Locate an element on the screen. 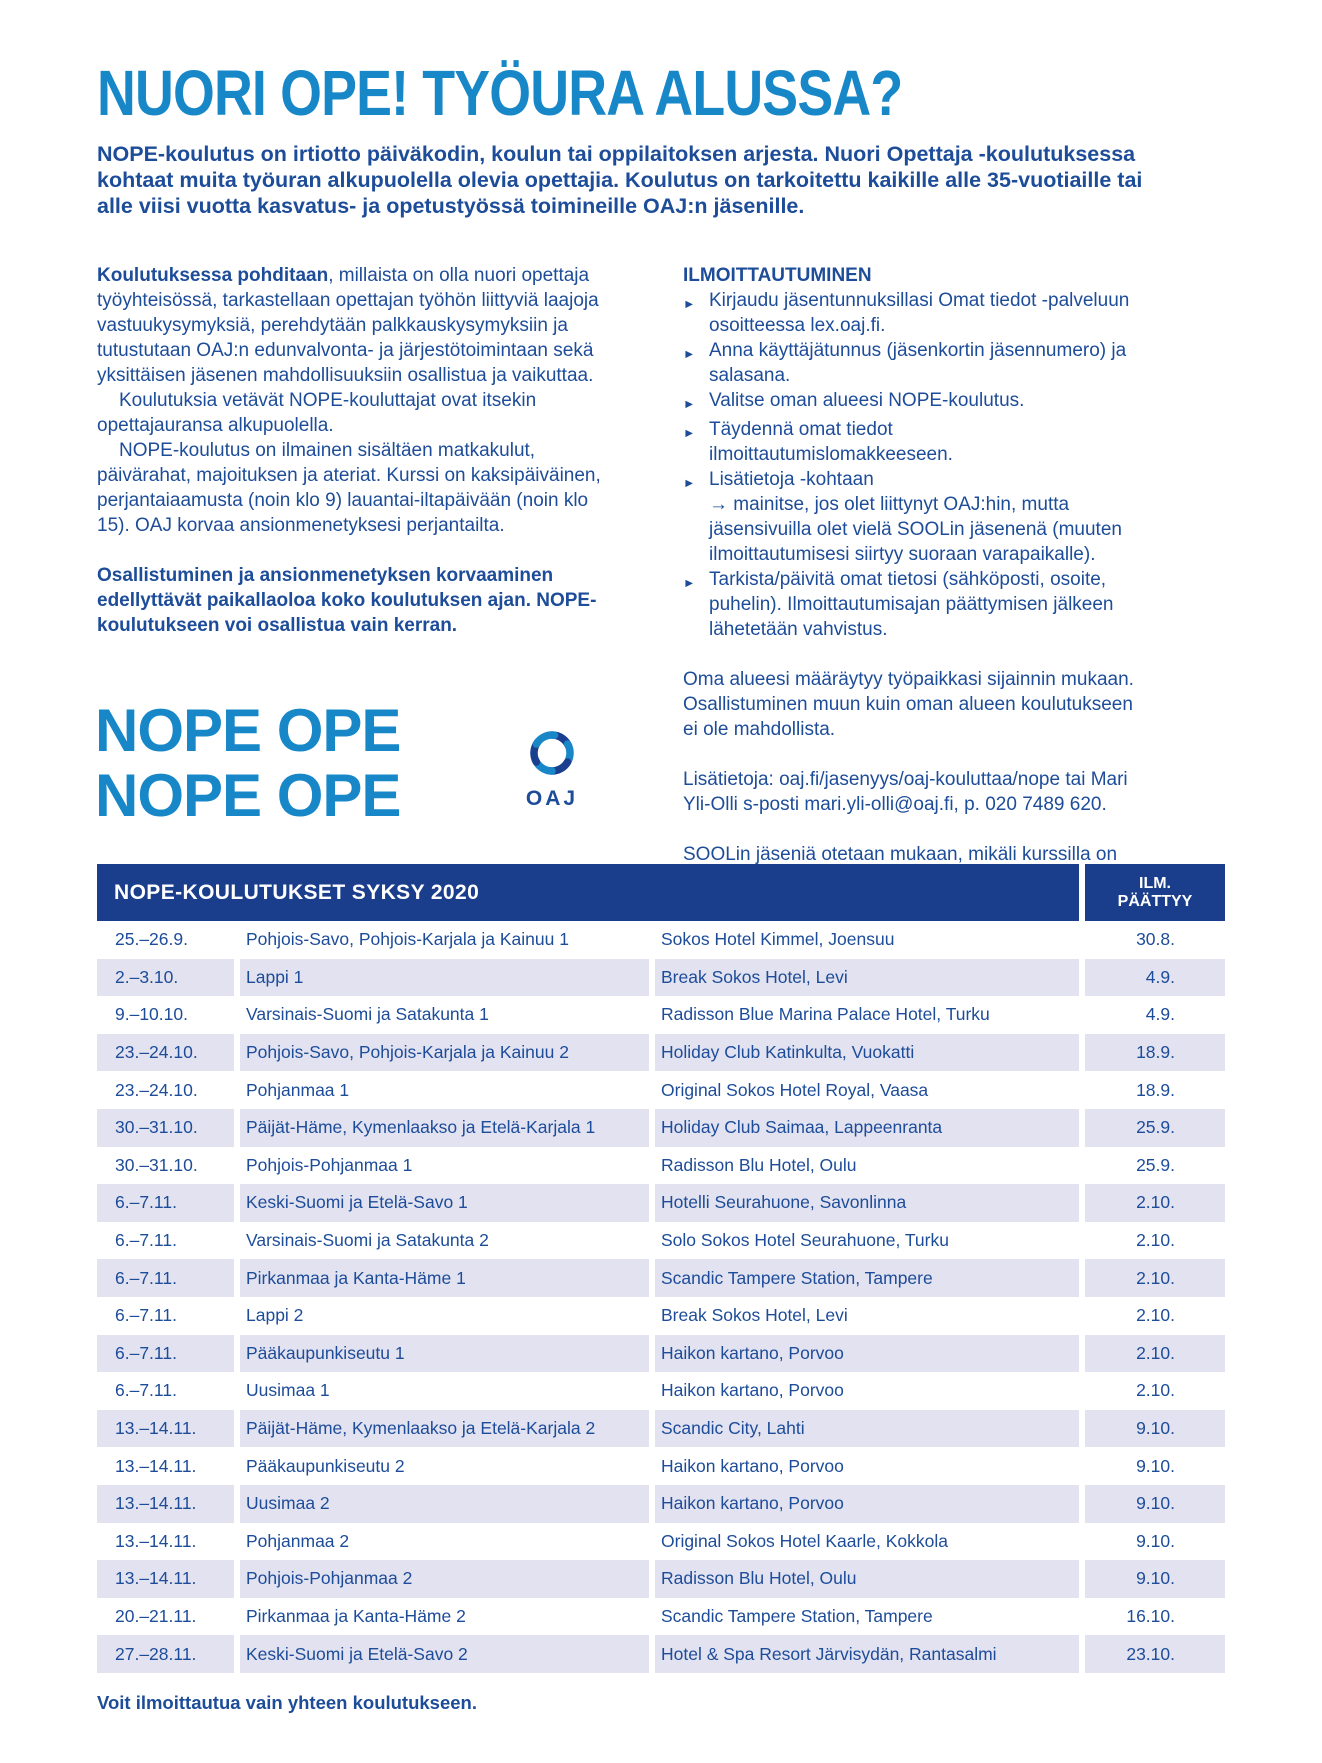 The width and height of the screenshot is (1322, 1763). deadline-header-line1: ILM. is located at coordinates (1155, 883).